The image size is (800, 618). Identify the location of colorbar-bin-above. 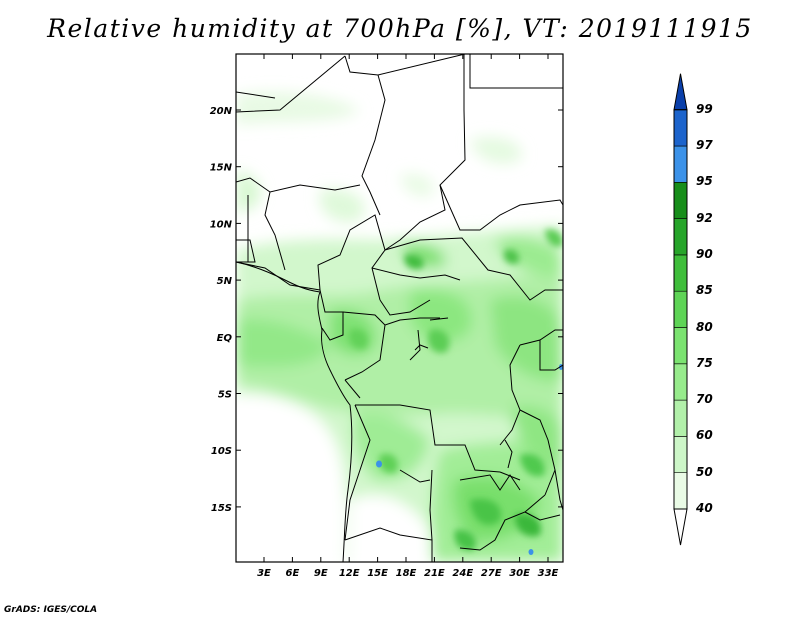
(680, 92).